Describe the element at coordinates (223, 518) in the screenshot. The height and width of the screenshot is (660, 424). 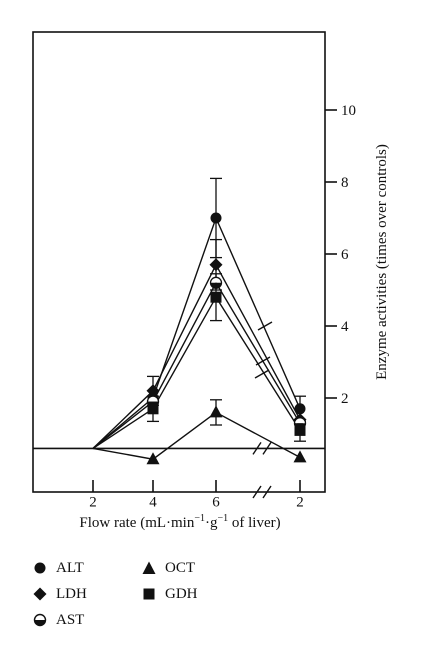
I see `x-axis-title-sup-2: −1` at that location.